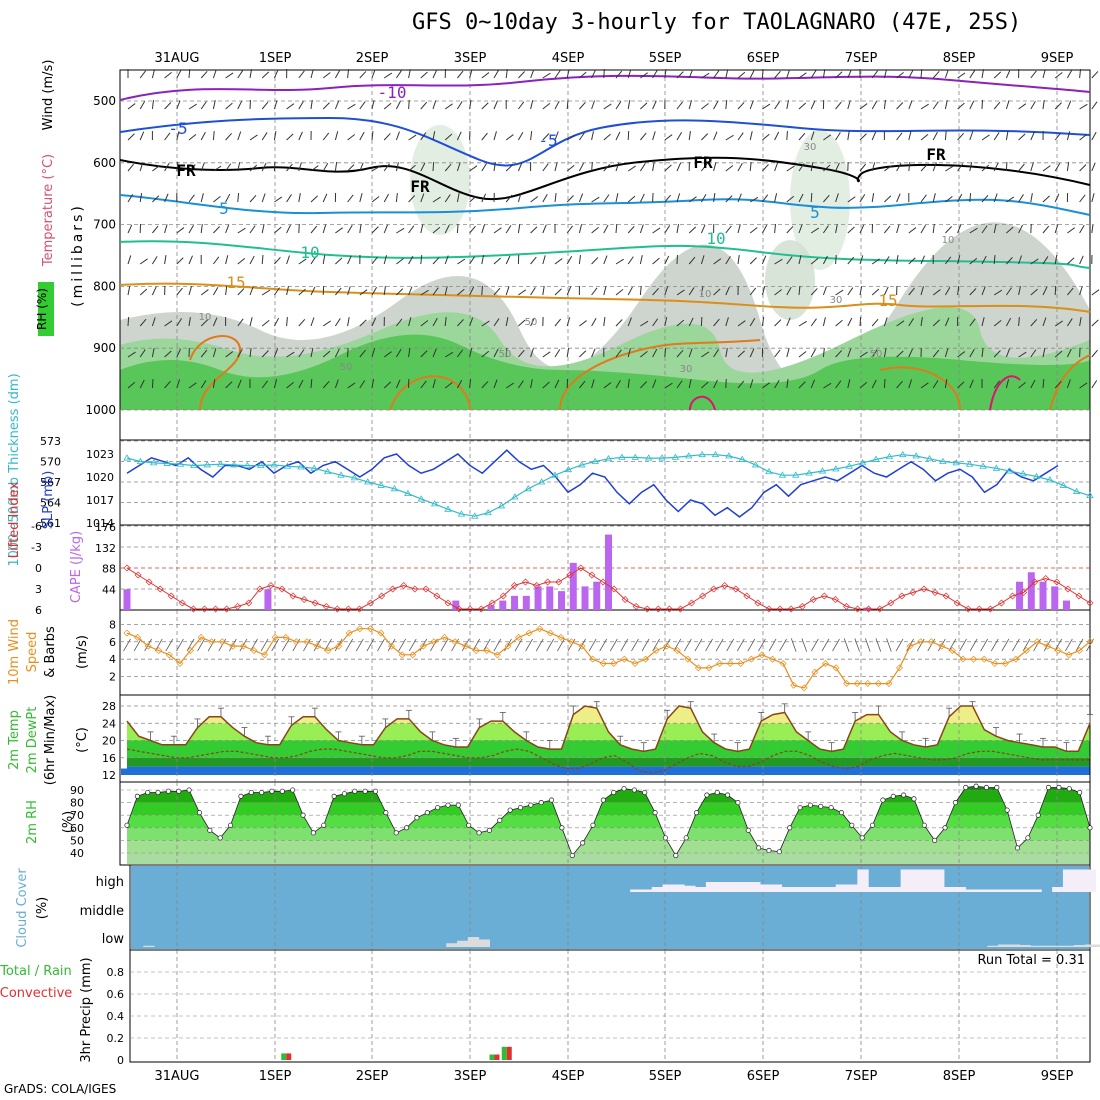  What do you see at coordinates (1090, 945) in the screenshot?
I see `cloud-low-bar` at bounding box center [1090, 945].